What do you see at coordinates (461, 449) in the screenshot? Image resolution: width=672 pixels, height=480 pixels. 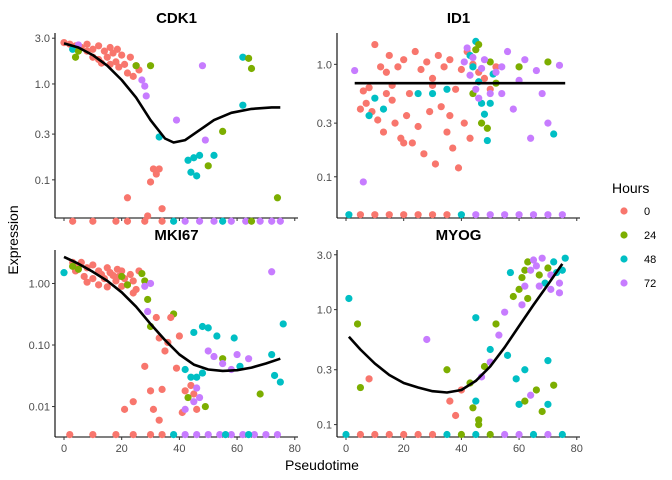 I see `x-tick-label-myog-2: 40` at bounding box center [461, 449].